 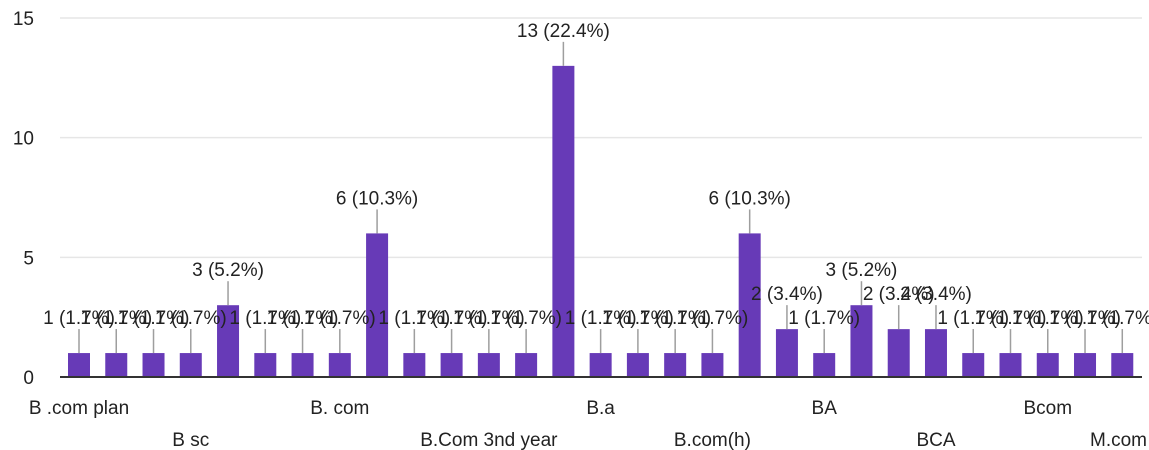 I want to click on x-tick-label: B. com, so click(x=339, y=408).